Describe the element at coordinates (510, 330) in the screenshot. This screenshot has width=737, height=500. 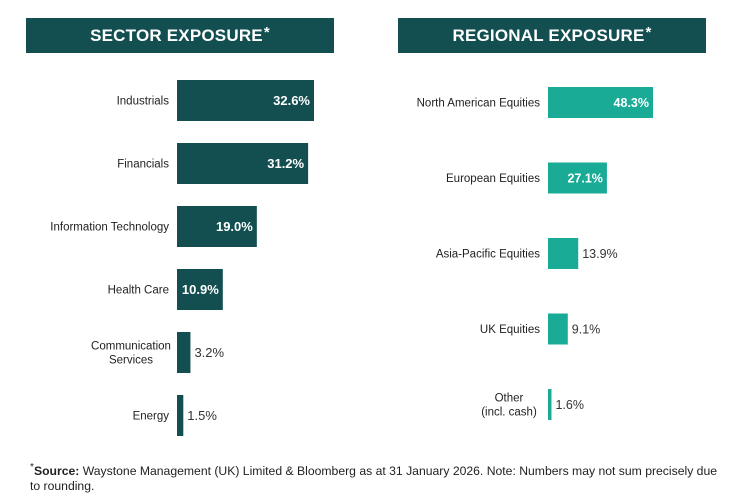
I see `region-category-label-3: UK Equities` at that location.